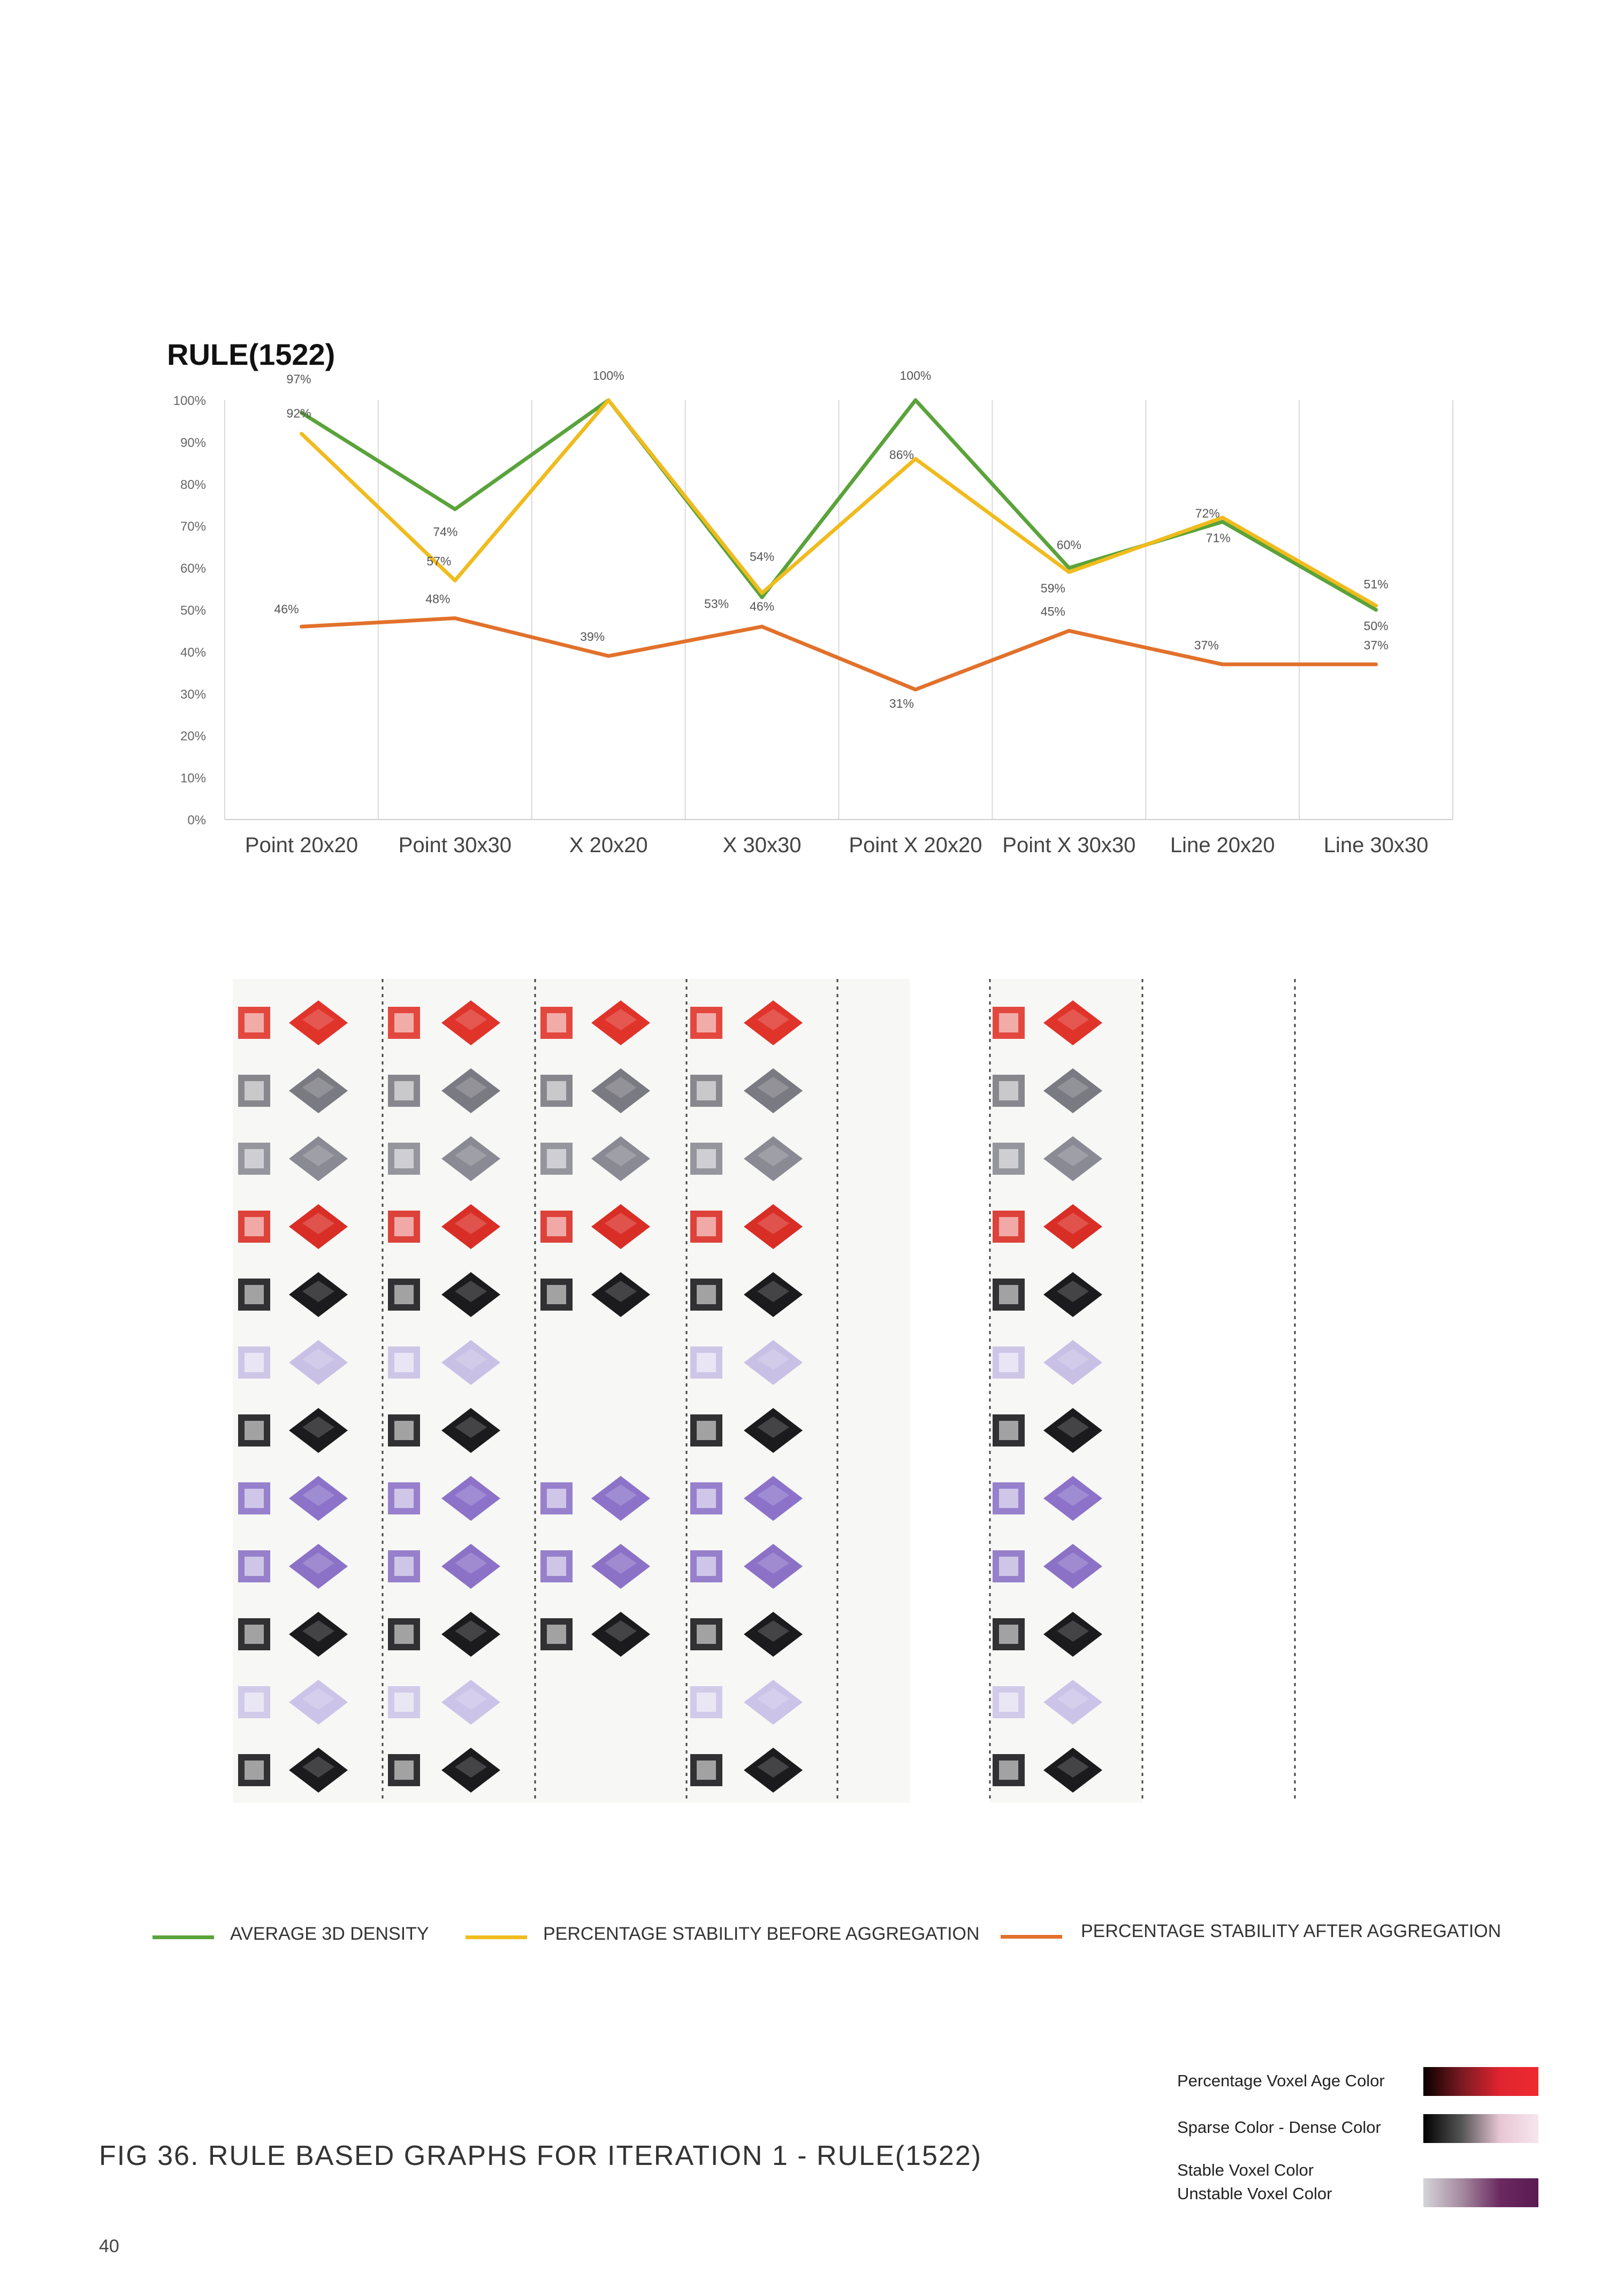  What do you see at coordinates (1255, 2193) in the screenshot?
I see `unstable-voxel-label: Unstable Voxel Color` at bounding box center [1255, 2193].